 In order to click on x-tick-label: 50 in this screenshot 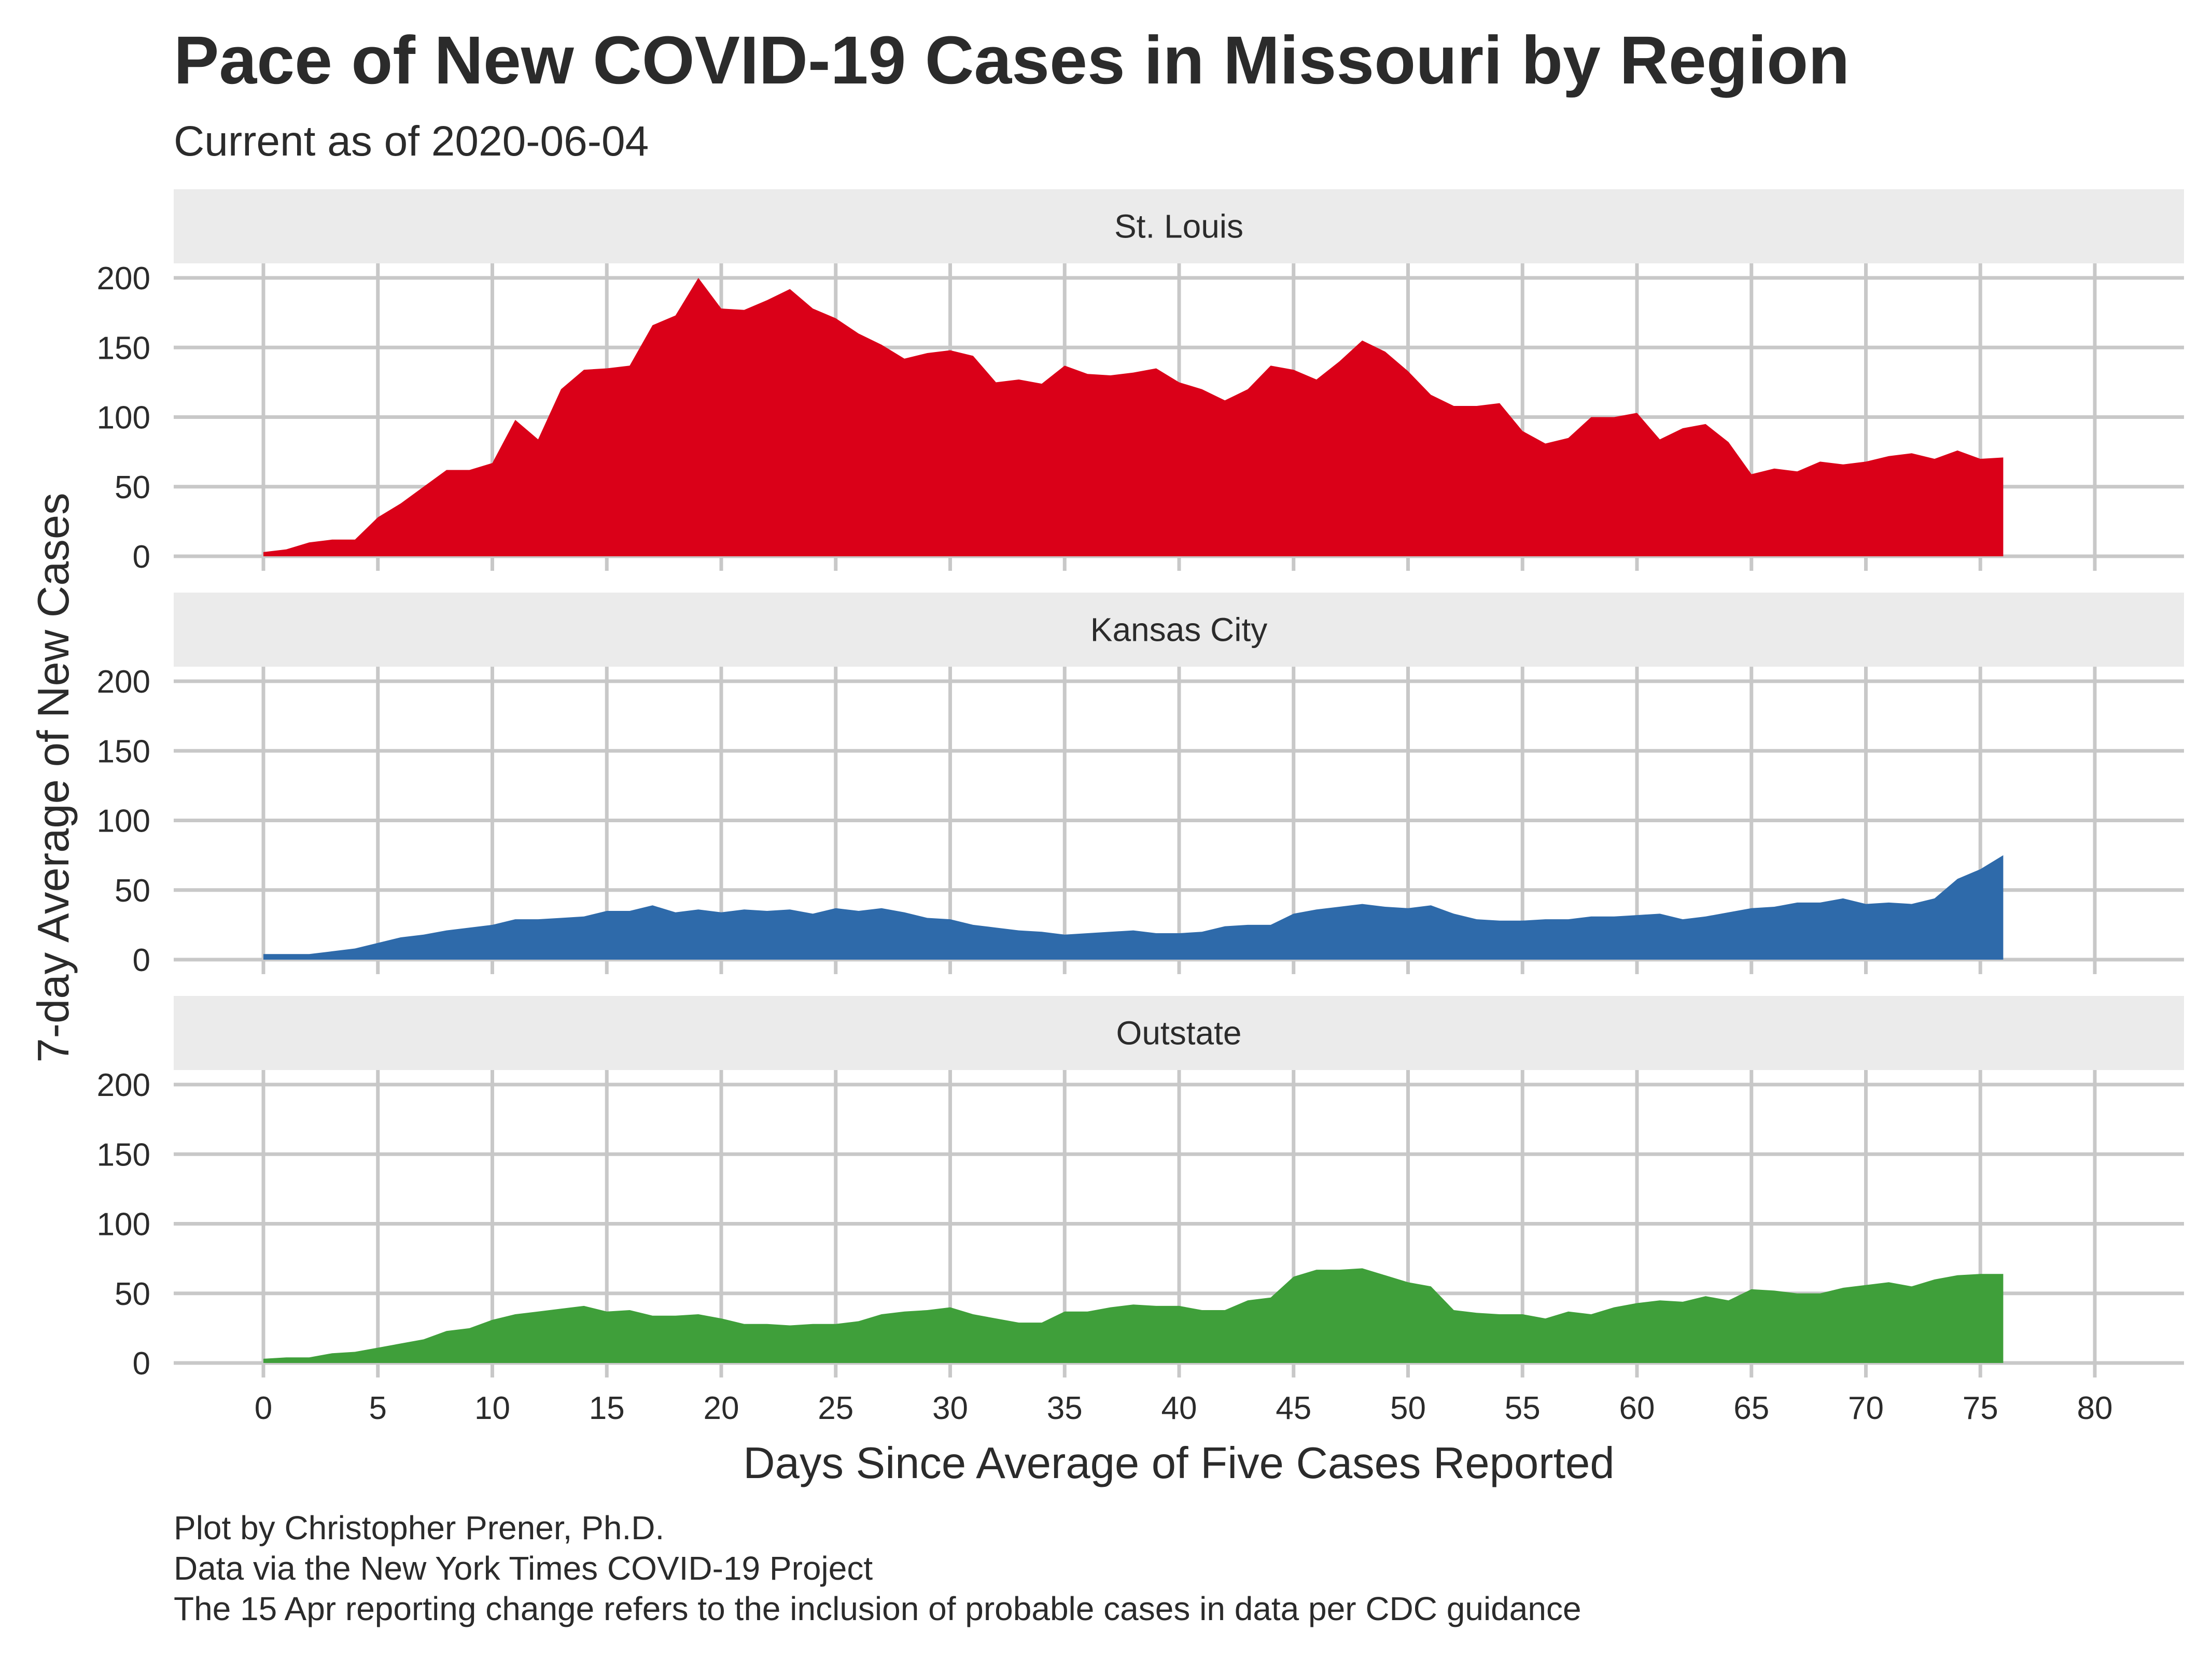, I will do `click(1408, 1408)`.